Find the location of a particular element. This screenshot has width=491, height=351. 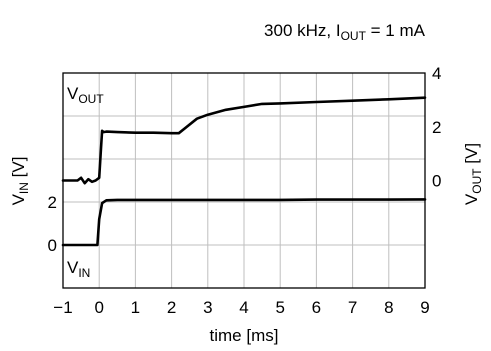

x-tick-label: 2 is located at coordinates (171, 307).